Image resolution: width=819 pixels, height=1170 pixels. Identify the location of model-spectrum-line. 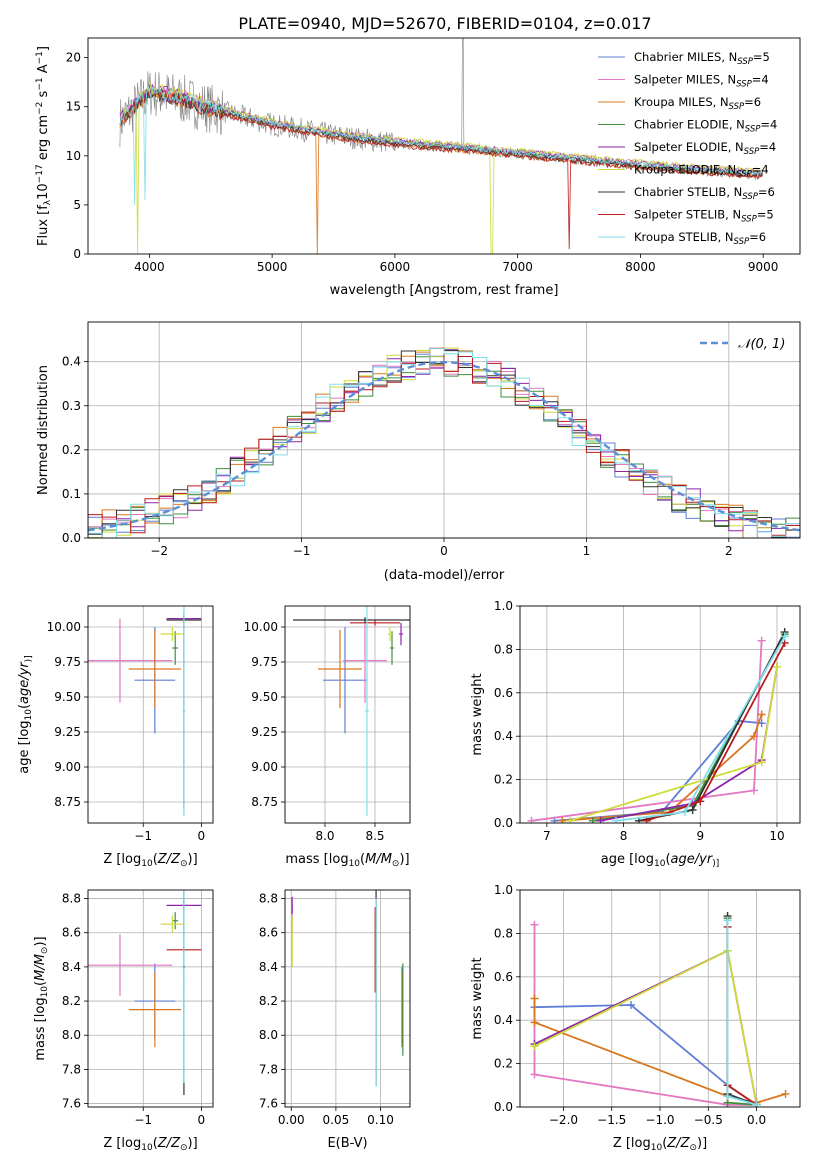
(441, 168).